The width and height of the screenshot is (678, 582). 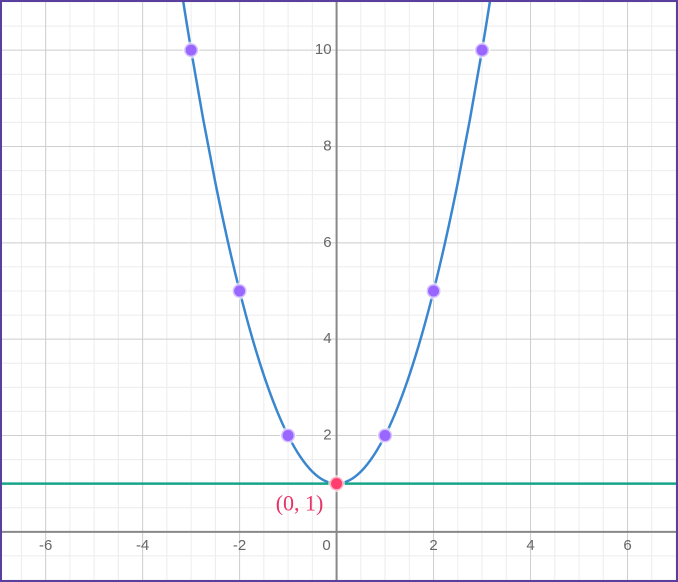 I want to click on x-tick-label: 2, so click(x=433, y=545).